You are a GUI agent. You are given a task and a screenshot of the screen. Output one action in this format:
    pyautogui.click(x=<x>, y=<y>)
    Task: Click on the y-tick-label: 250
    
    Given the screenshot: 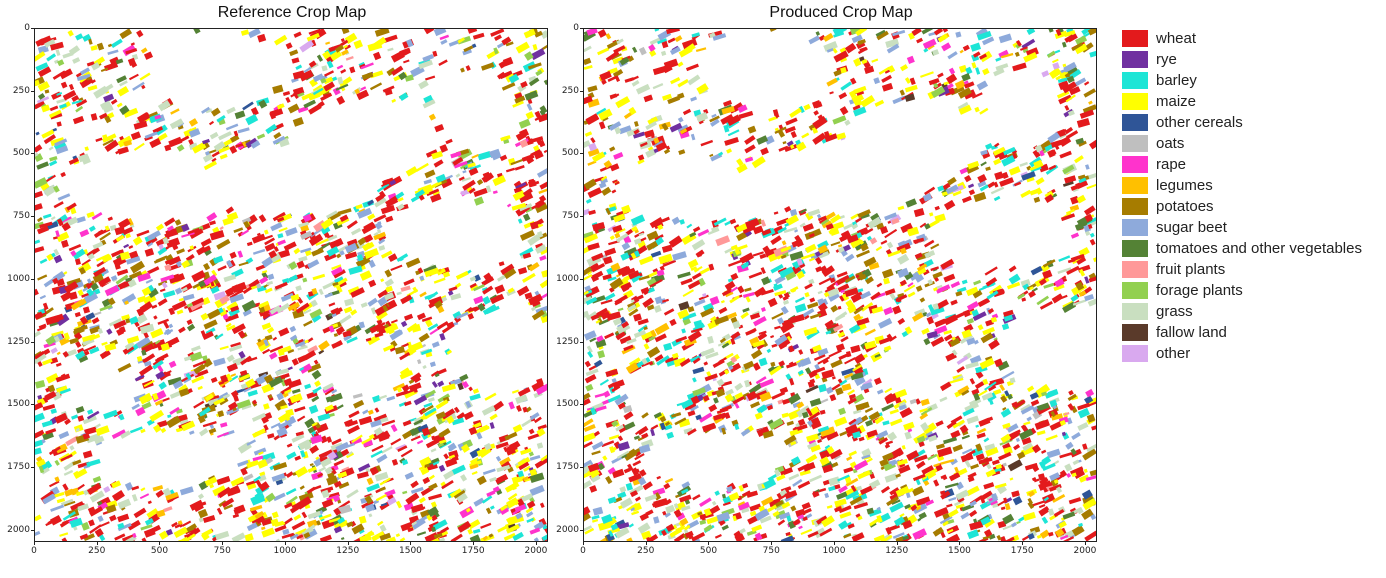 What is the action you would take?
    pyautogui.click(x=21, y=90)
    